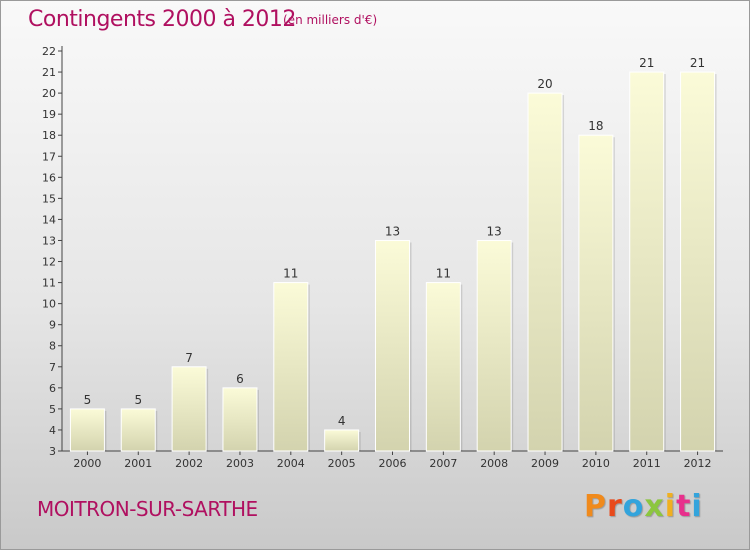 Image resolution: width=750 pixels, height=550 pixels. What do you see at coordinates (189, 463) in the screenshot?
I see `x-tick-label: 2002` at bounding box center [189, 463].